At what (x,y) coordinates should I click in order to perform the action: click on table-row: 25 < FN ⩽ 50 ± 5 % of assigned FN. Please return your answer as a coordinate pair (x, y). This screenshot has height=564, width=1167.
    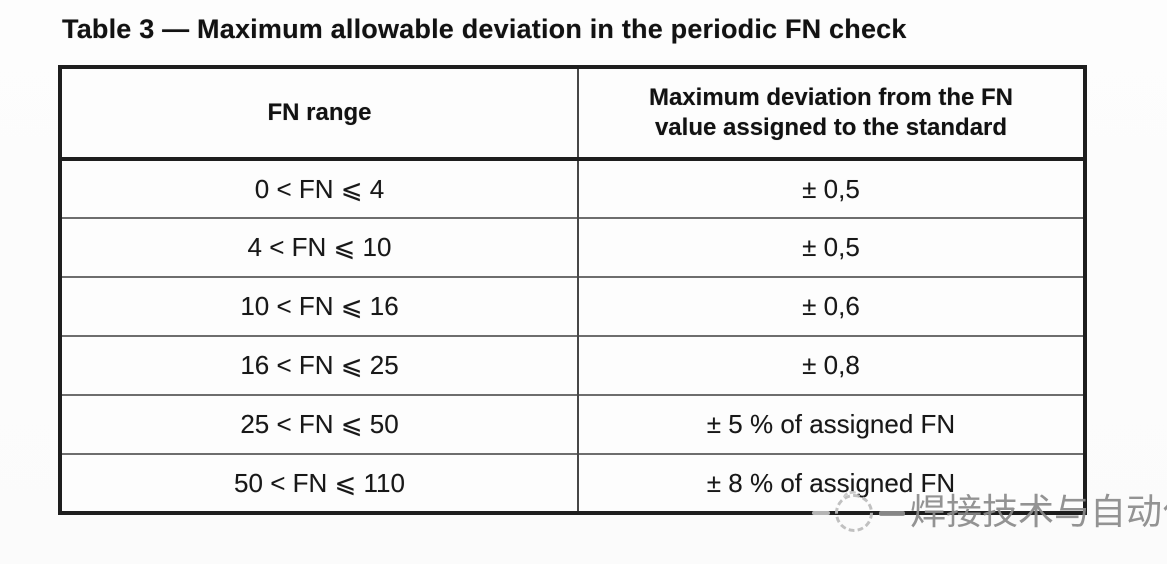
    Looking at the image, I should click on (572, 424).